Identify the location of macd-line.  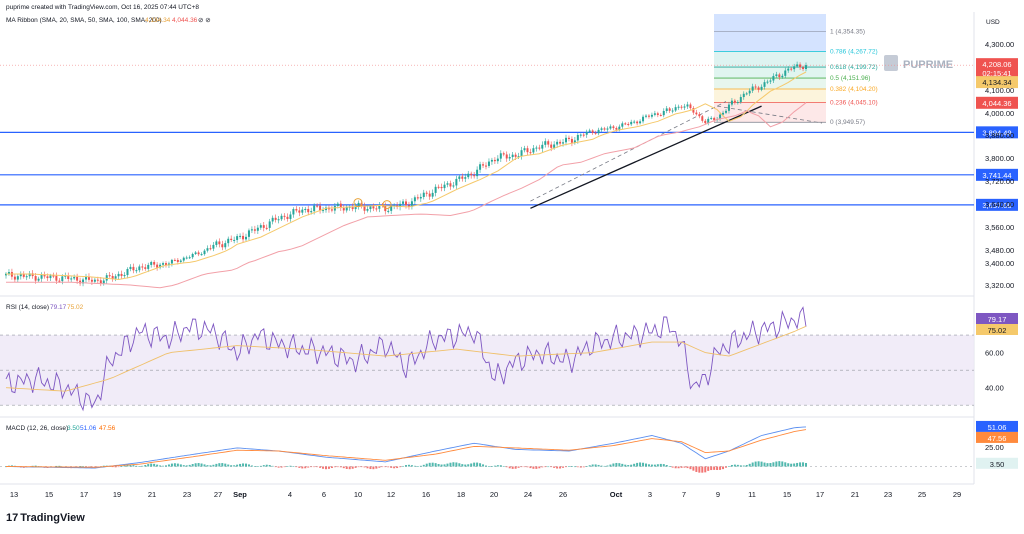
(406, 447).